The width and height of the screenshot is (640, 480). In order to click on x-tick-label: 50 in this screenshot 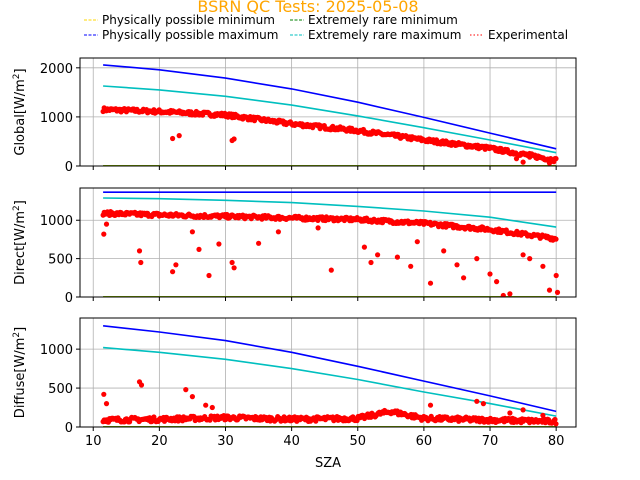, I will do `click(357, 441)`.